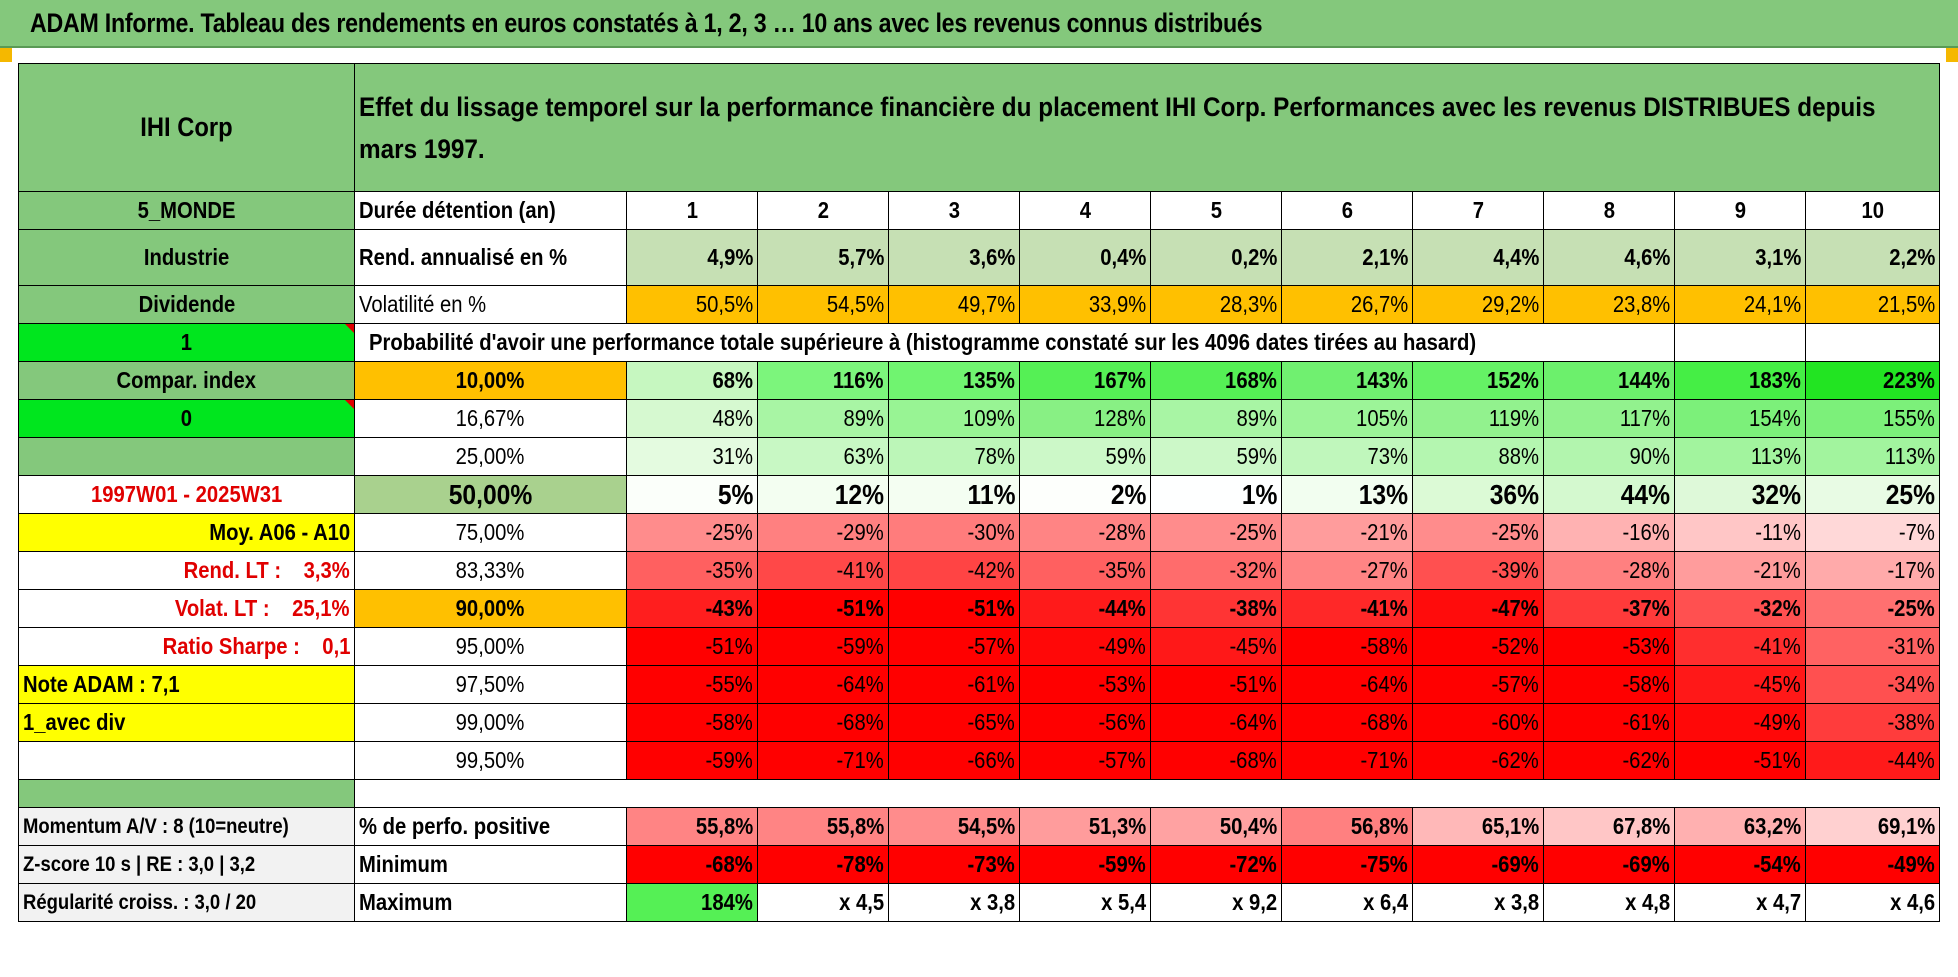  What do you see at coordinates (1085, 902) in the screenshot?
I see `max-value: x 5,4` at bounding box center [1085, 902].